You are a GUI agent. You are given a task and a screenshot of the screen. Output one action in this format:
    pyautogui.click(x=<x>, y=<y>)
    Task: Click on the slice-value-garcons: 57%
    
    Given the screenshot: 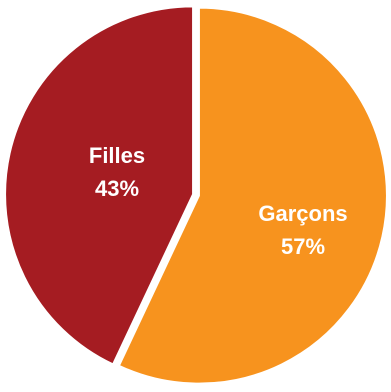 What is the action you would take?
    pyautogui.click(x=303, y=246)
    